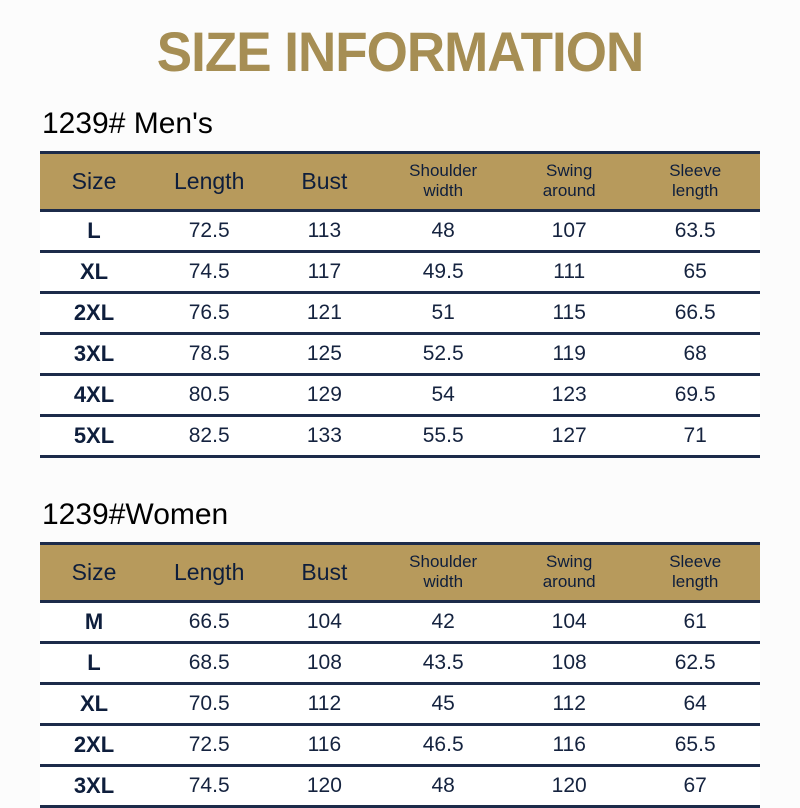  I want to click on measurement-cell: 52.5, so click(443, 354).